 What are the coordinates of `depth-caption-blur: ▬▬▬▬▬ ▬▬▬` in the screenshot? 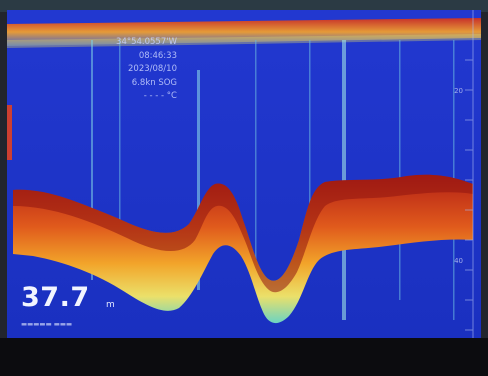 It's located at (47, 324).